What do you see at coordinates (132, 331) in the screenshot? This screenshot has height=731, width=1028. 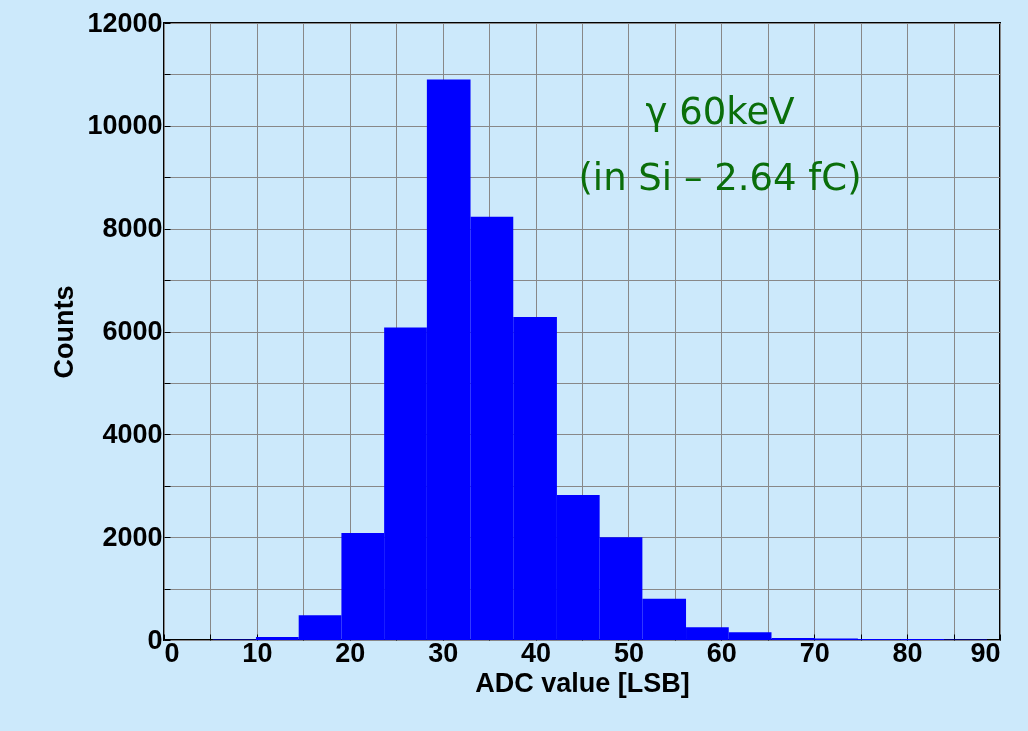 I see `y-tick-label: 6000` at bounding box center [132, 331].